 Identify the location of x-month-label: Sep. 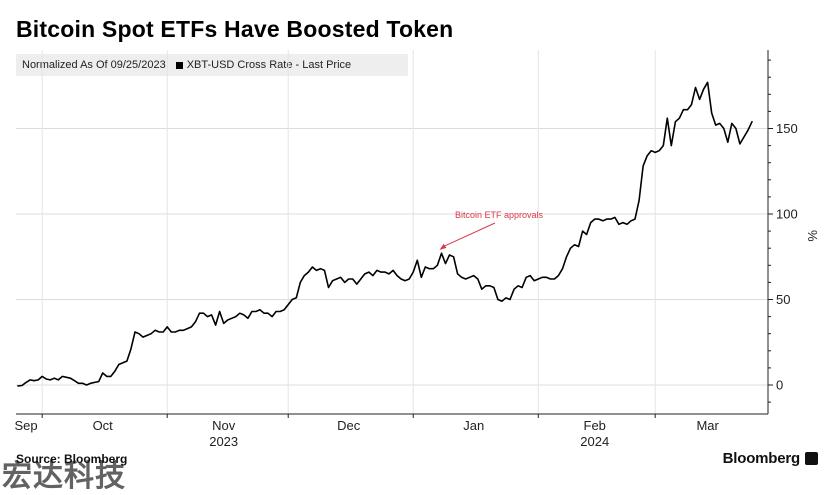
(25, 425).